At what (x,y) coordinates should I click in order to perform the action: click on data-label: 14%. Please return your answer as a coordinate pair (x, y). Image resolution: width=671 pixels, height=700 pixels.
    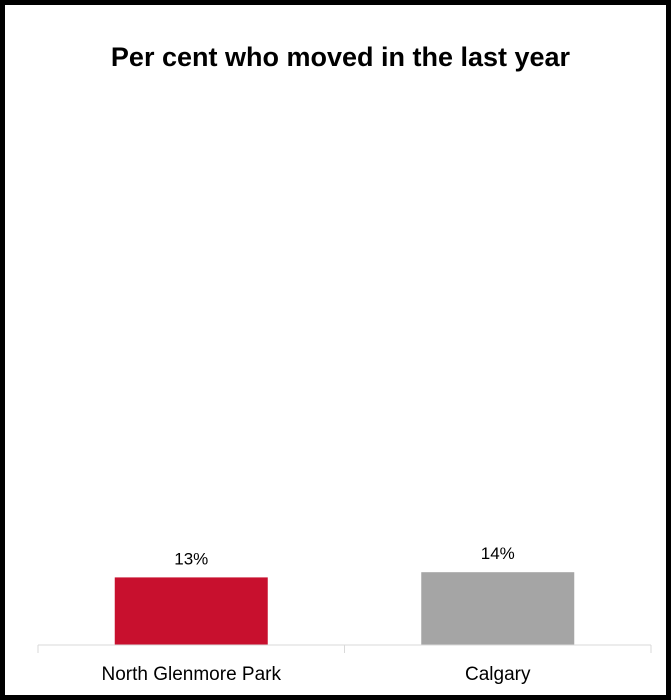
    Looking at the image, I should click on (498, 553).